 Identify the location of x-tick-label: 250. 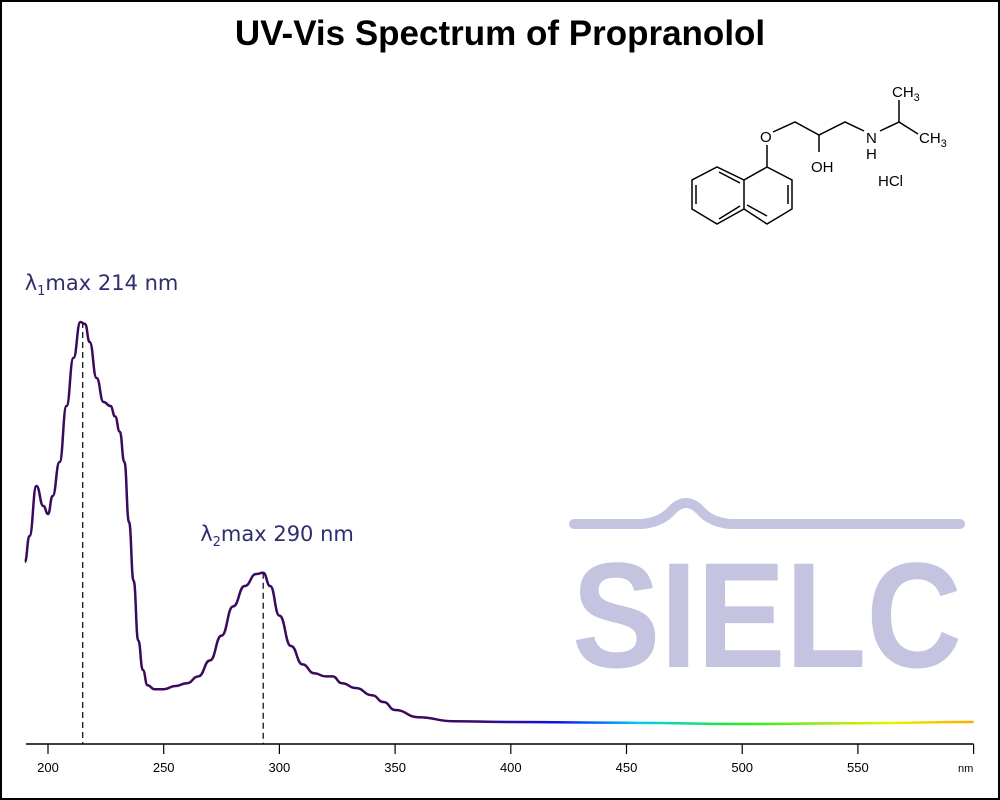
(164, 767).